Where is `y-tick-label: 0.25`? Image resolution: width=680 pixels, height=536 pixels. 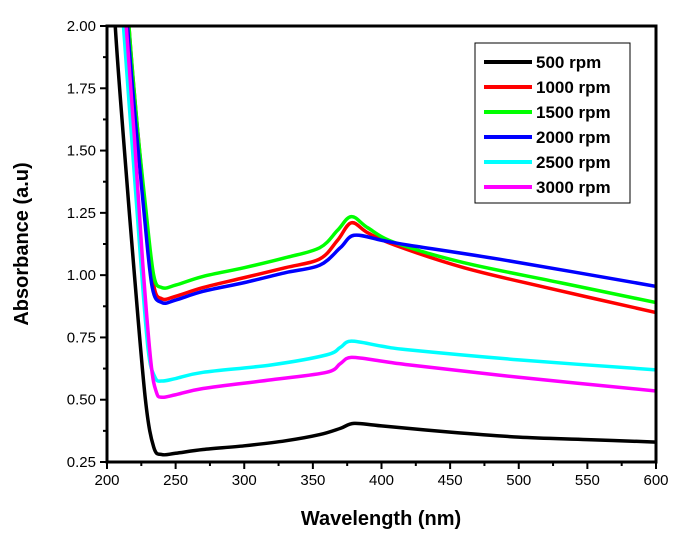
y-tick-label: 0.25 is located at coordinates (81, 462).